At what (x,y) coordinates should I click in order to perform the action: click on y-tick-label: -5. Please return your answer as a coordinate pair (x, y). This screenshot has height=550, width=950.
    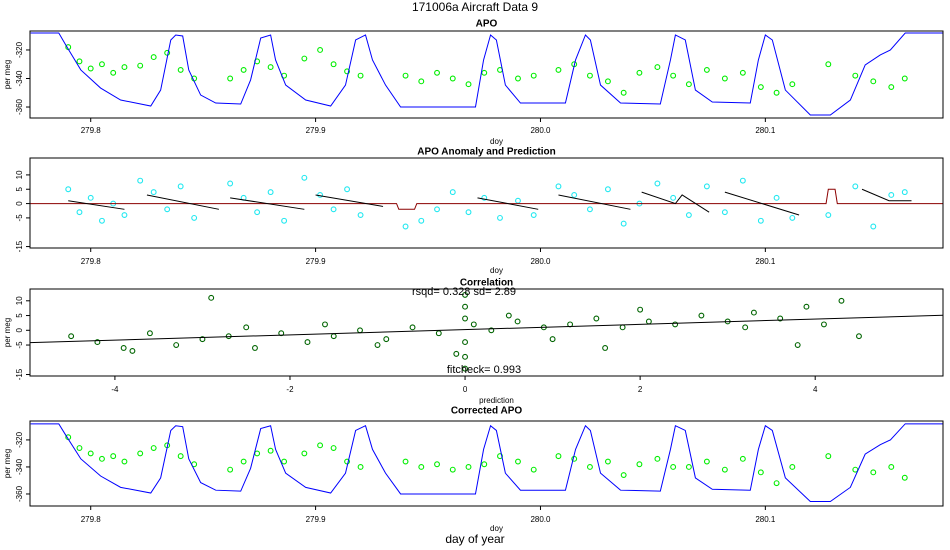
    Looking at the image, I should click on (19, 218).